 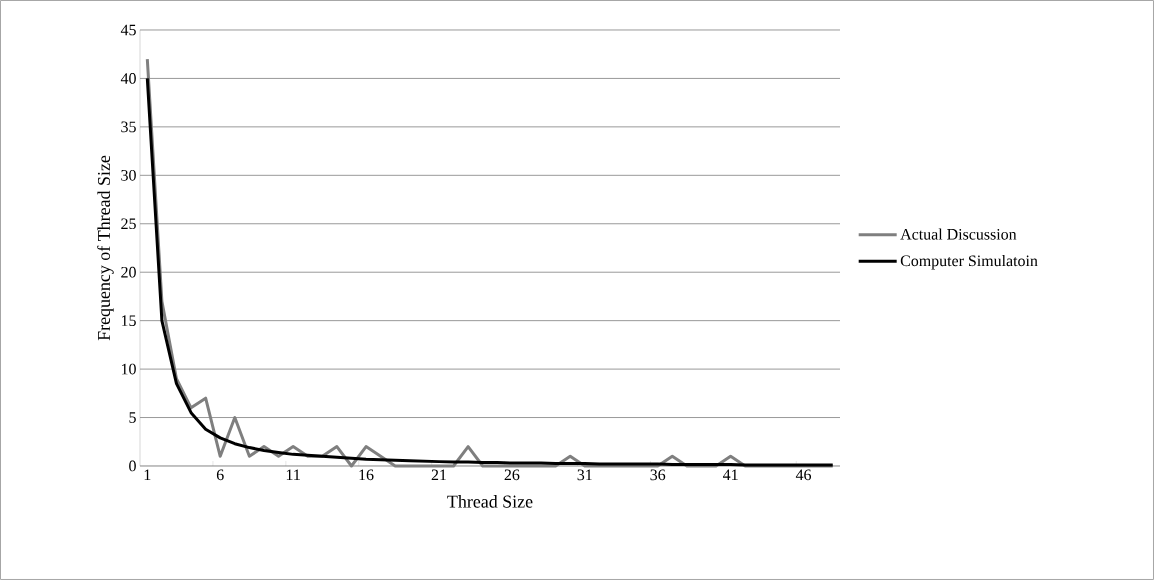 What do you see at coordinates (128, 320) in the screenshot?
I see `y-tick-label: 15` at bounding box center [128, 320].